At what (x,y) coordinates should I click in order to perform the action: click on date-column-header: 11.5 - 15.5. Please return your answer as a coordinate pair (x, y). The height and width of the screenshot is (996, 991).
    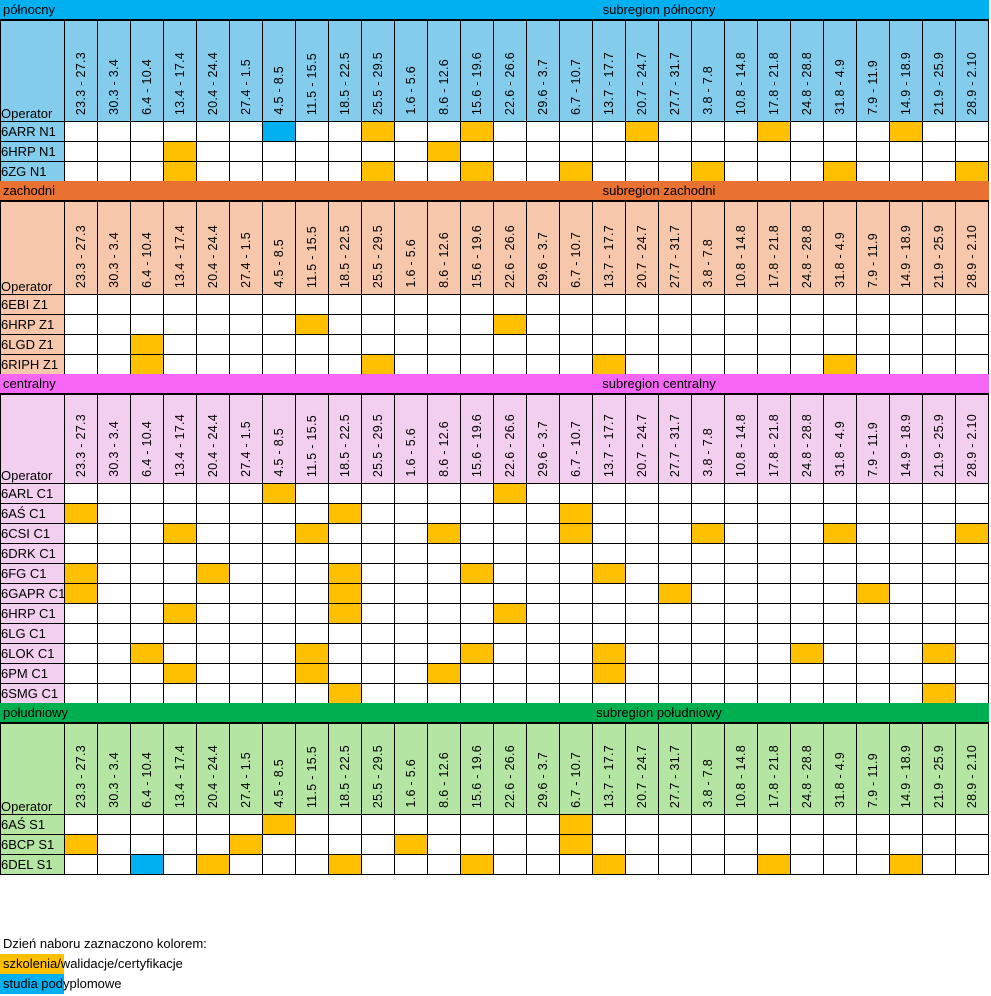
    Looking at the image, I should click on (312, 71).